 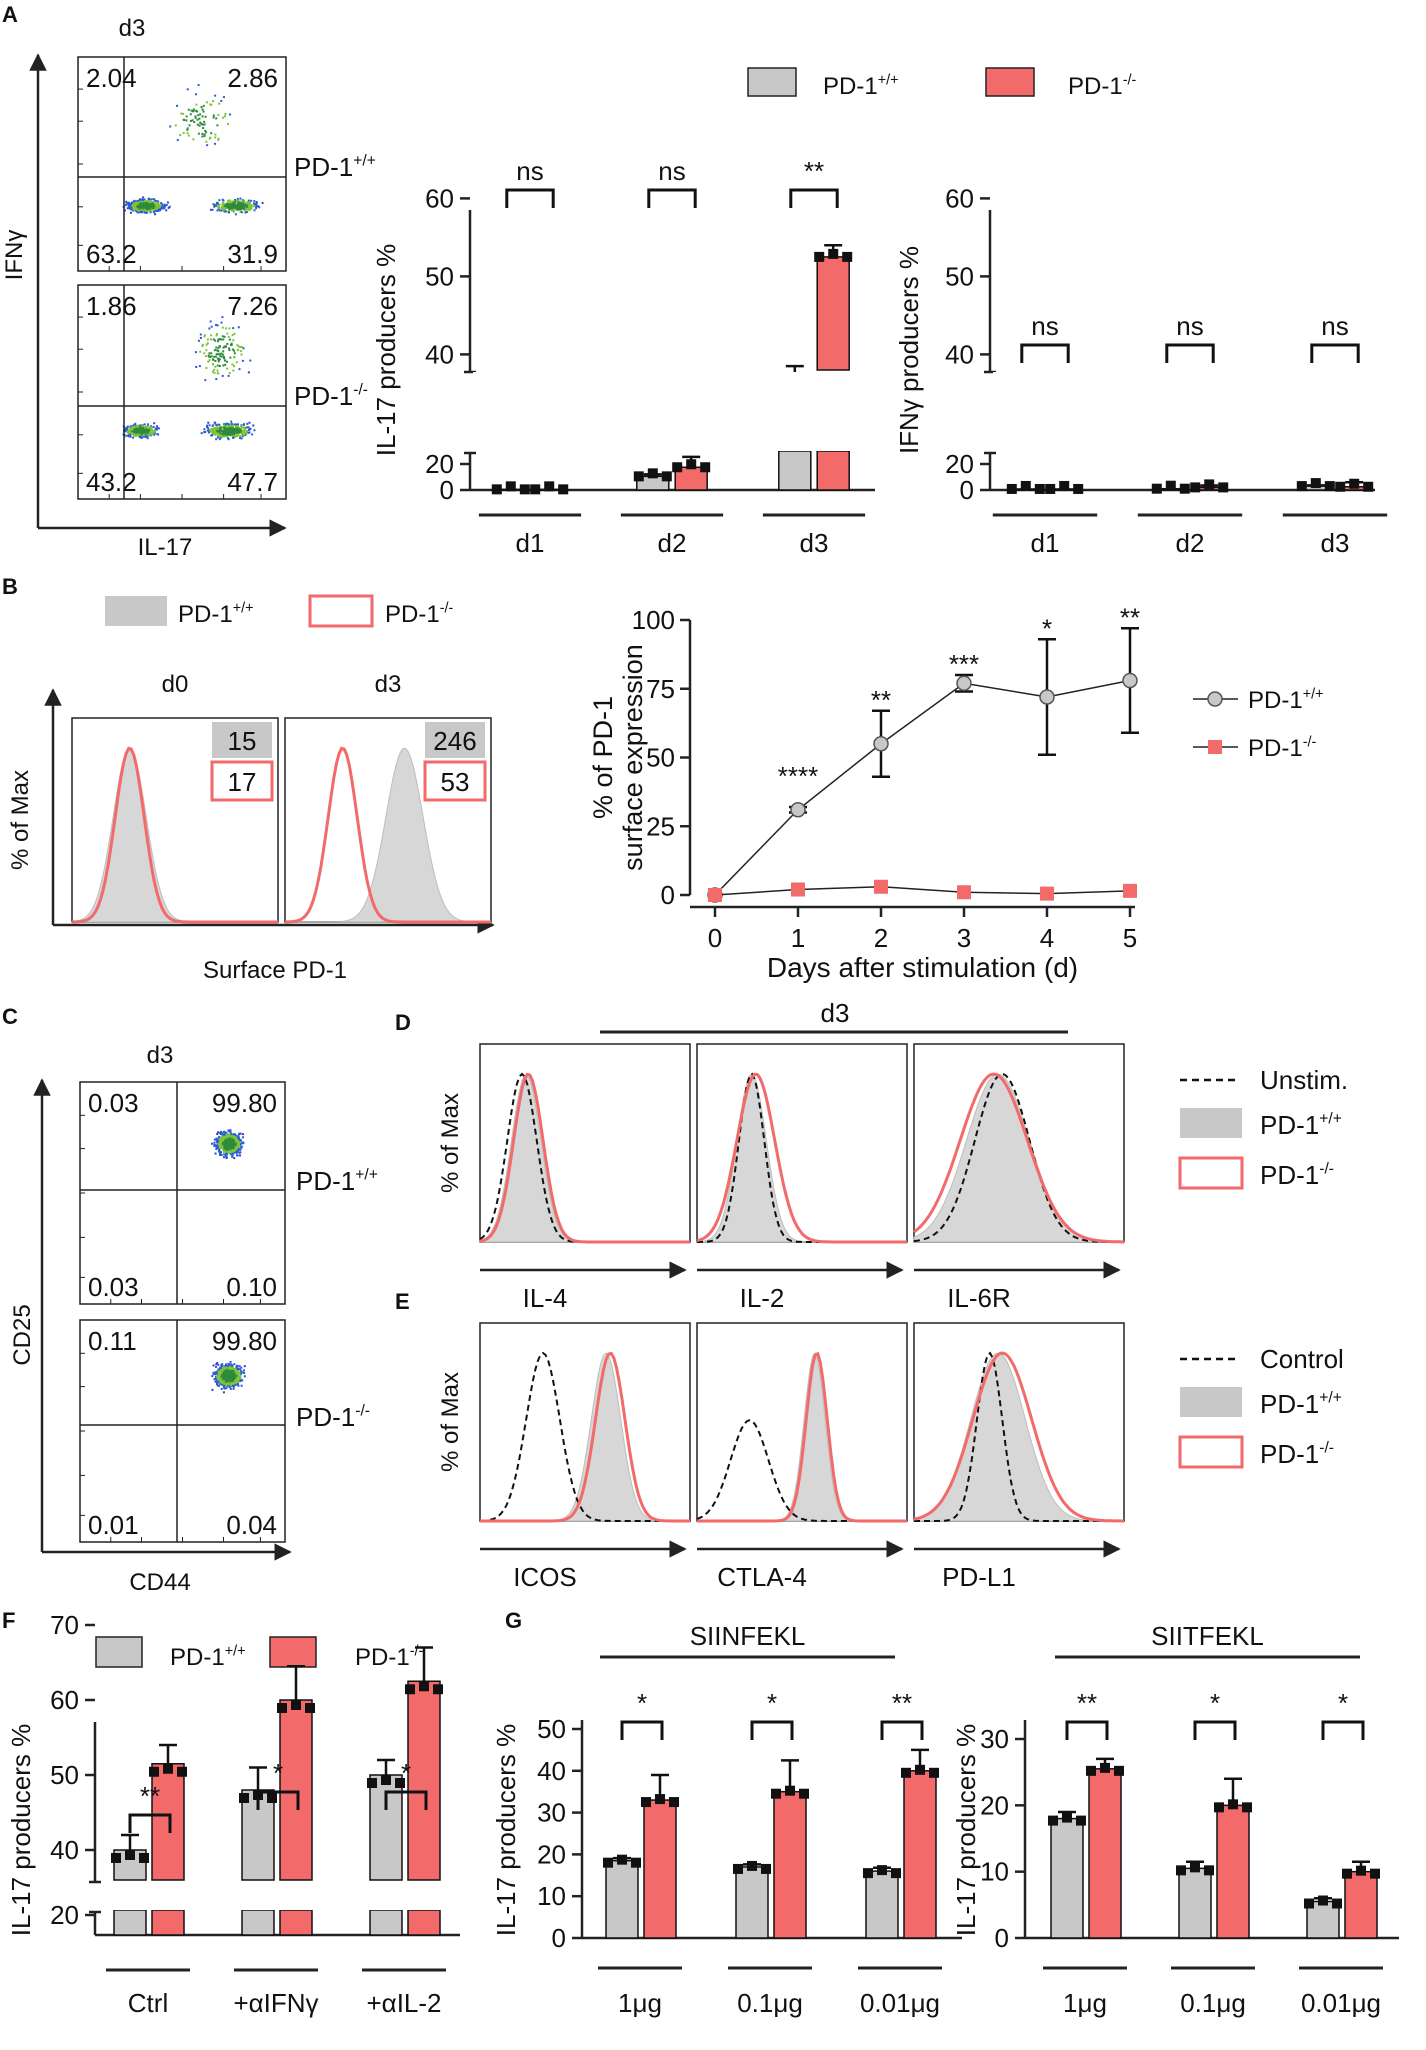 What do you see at coordinates (959, 276) in the screenshot?
I see `A-ifng-ytick-label: 50` at bounding box center [959, 276].